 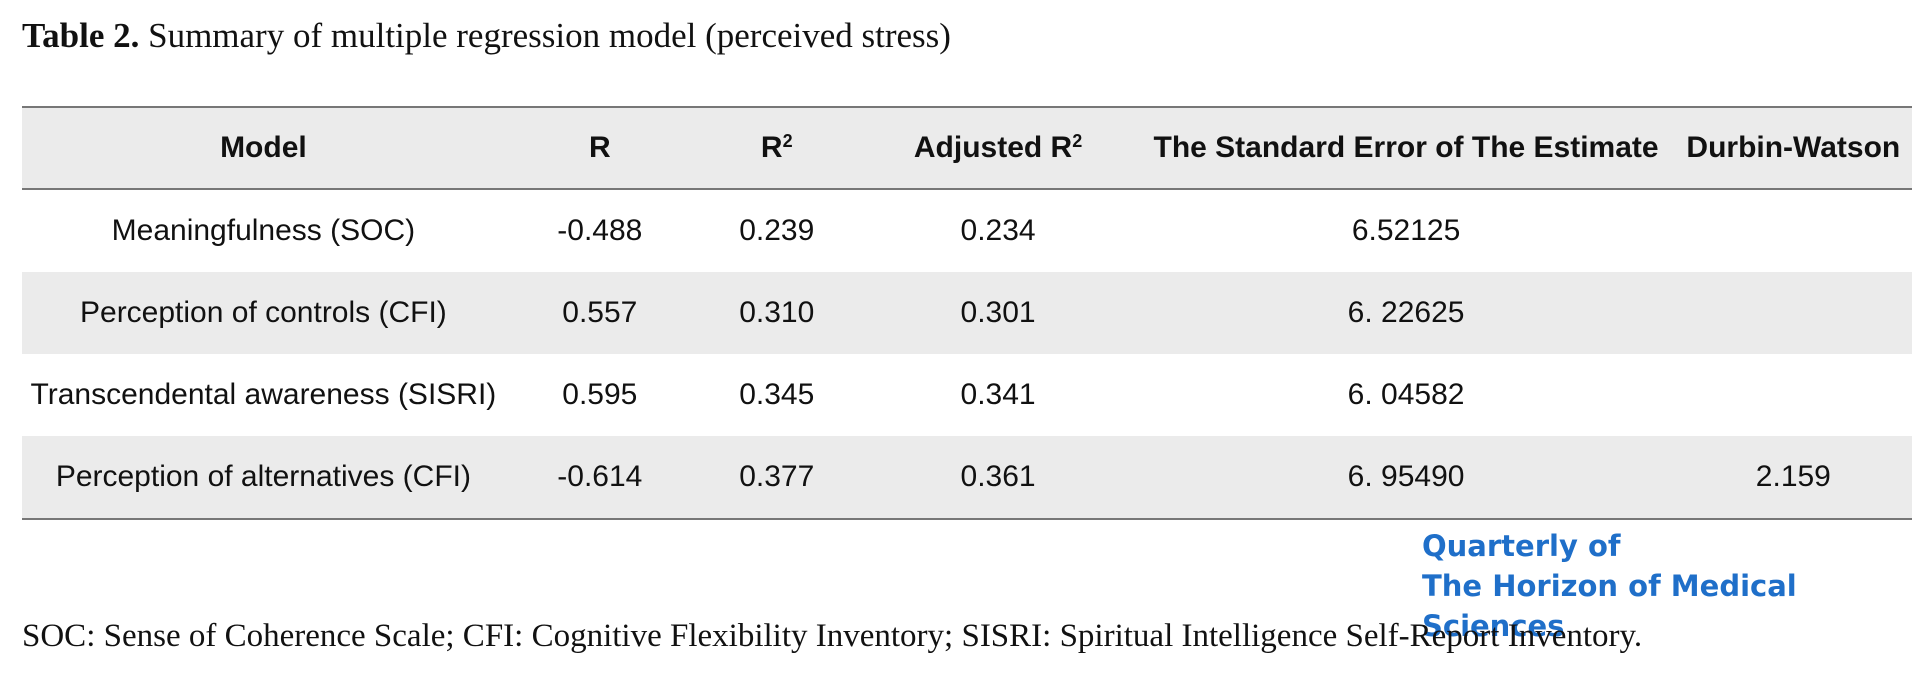 I want to click on cell-standard-error: 6.52125, so click(x=1406, y=230).